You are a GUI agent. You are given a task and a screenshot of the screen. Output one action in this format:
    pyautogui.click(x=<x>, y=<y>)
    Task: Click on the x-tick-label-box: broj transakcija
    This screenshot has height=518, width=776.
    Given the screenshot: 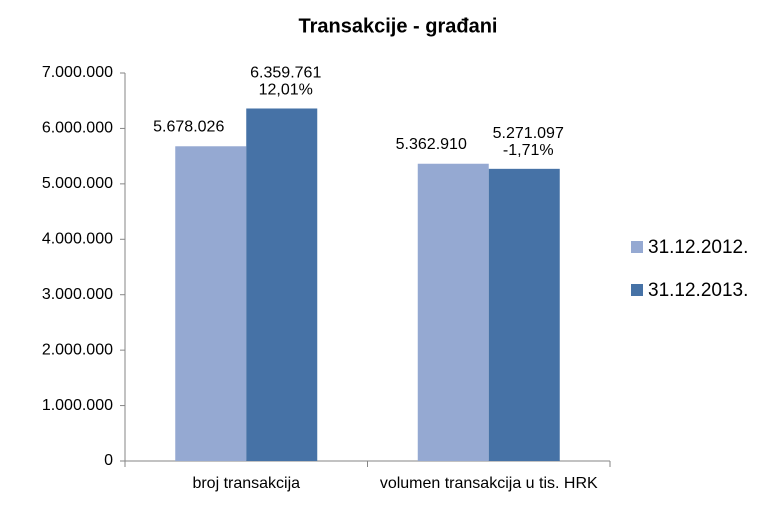 What is the action you would take?
    pyautogui.click(x=246, y=483)
    